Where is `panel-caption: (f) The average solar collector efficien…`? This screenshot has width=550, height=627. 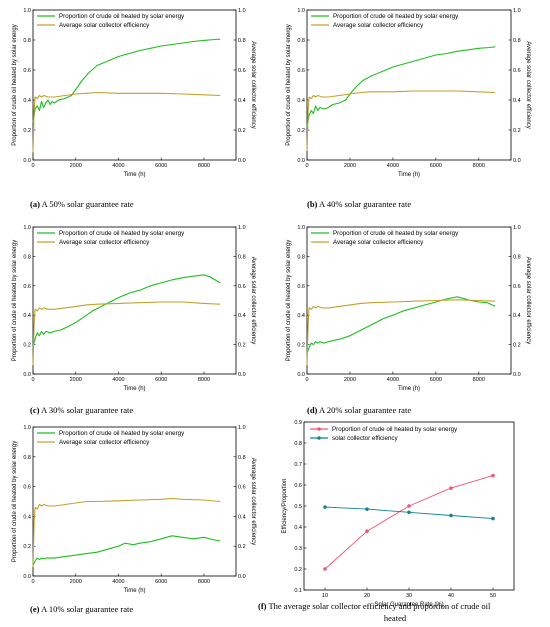
panel-caption: (f) The average solar collector efficien… is located at coordinates (374, 612).